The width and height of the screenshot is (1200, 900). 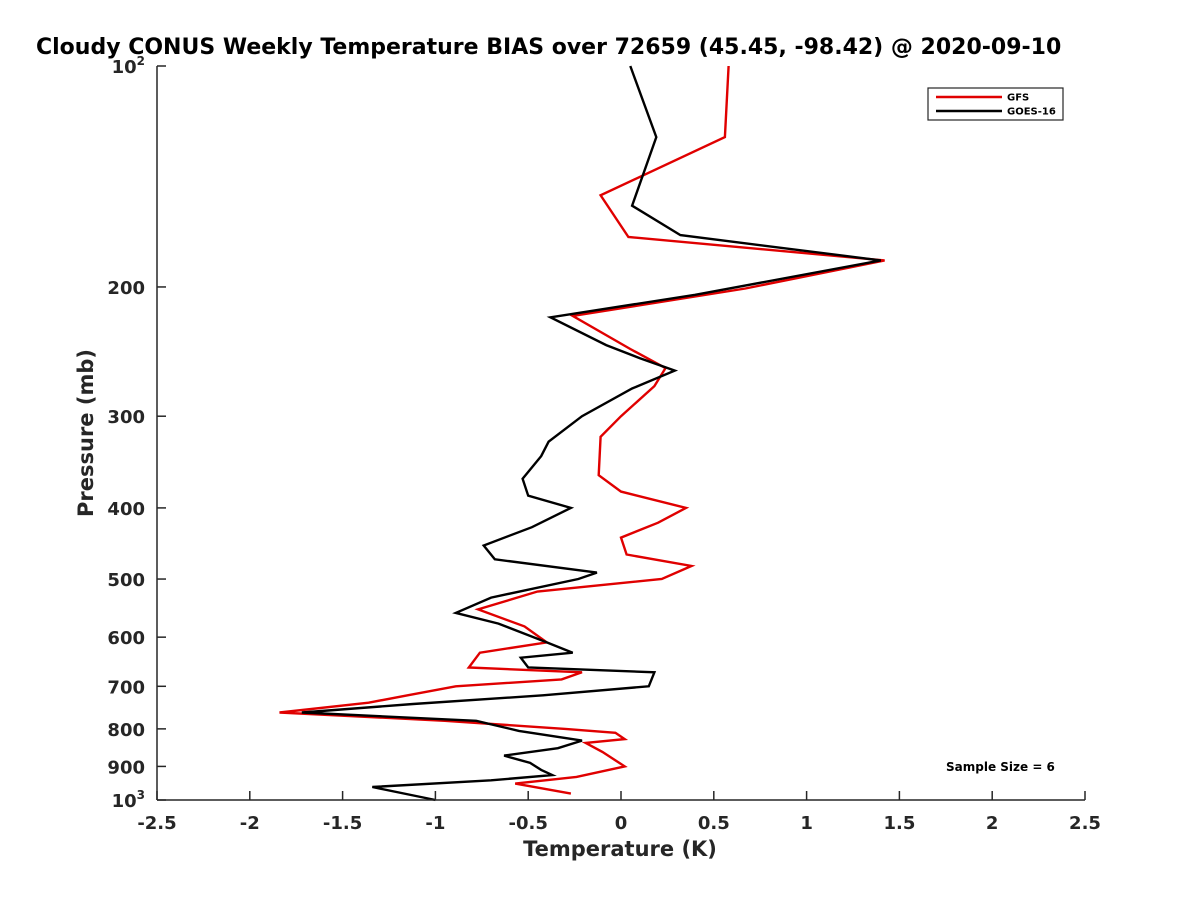 I want to click on y-axis-label: Pressure (mb), so click(x=86, y=433).